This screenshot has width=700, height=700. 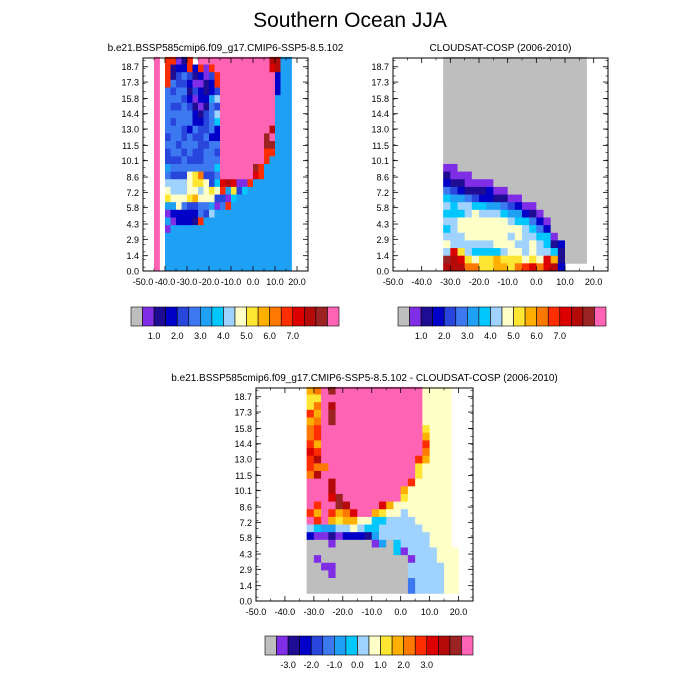 I want to click on colorbar-label: -2.0, so click(x=311, y=665).